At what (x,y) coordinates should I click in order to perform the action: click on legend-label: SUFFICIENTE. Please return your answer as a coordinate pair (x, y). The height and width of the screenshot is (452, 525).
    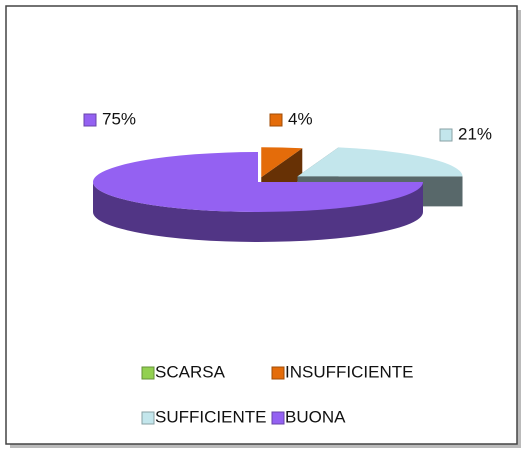
    Looking at the image, I should click on (210, 416).